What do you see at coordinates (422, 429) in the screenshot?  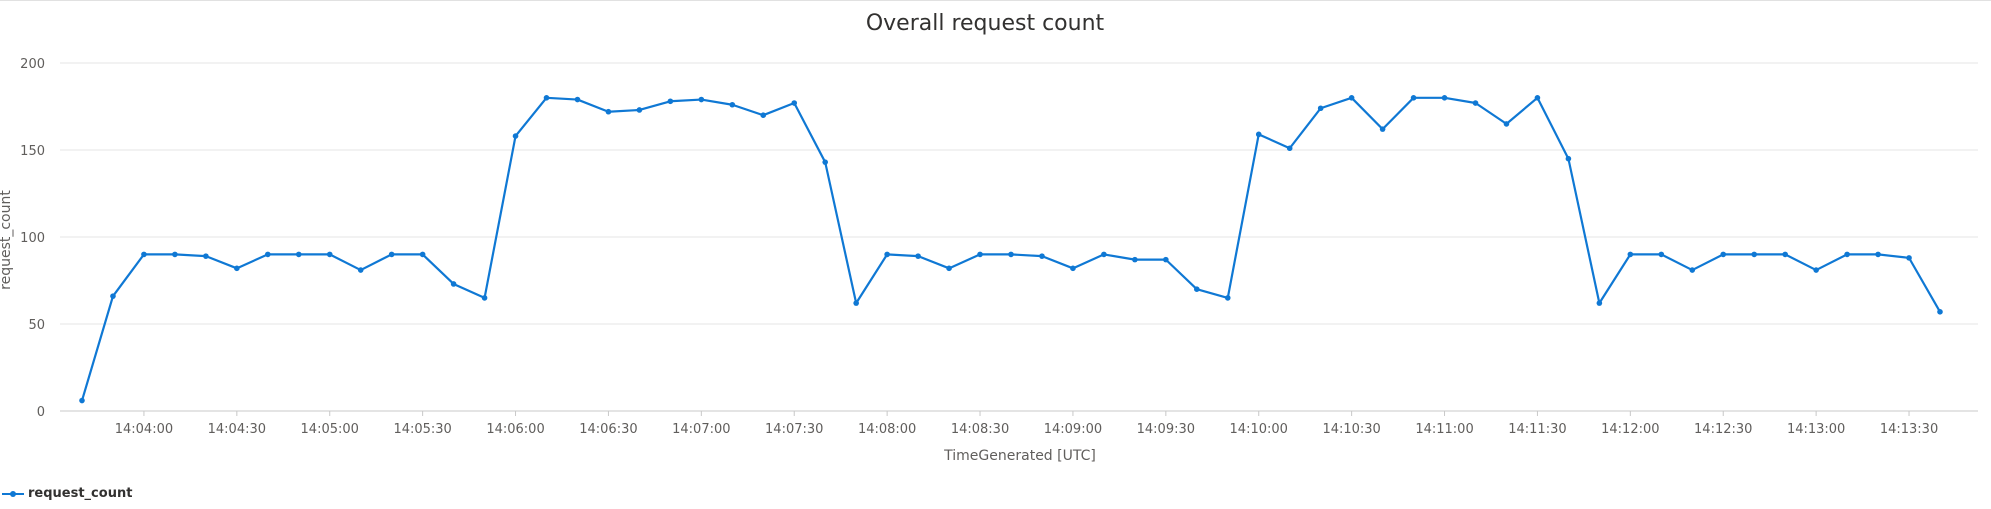 I see `x-tick-label: 14:05:30` at bounding box center [422, 429].